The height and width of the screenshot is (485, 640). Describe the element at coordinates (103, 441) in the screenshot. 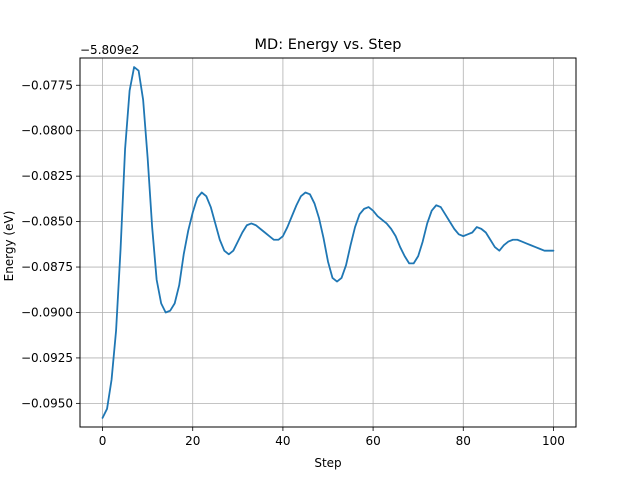

I see `x-tick-label: 0` at that location.